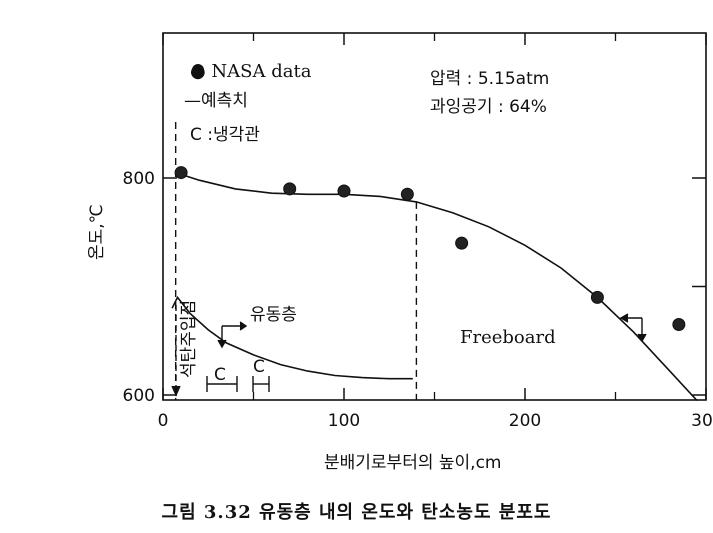  What do you see at coordinates (198, 70) in the screenshot?
I see `legend-marker` at bounding box center [198, 70].